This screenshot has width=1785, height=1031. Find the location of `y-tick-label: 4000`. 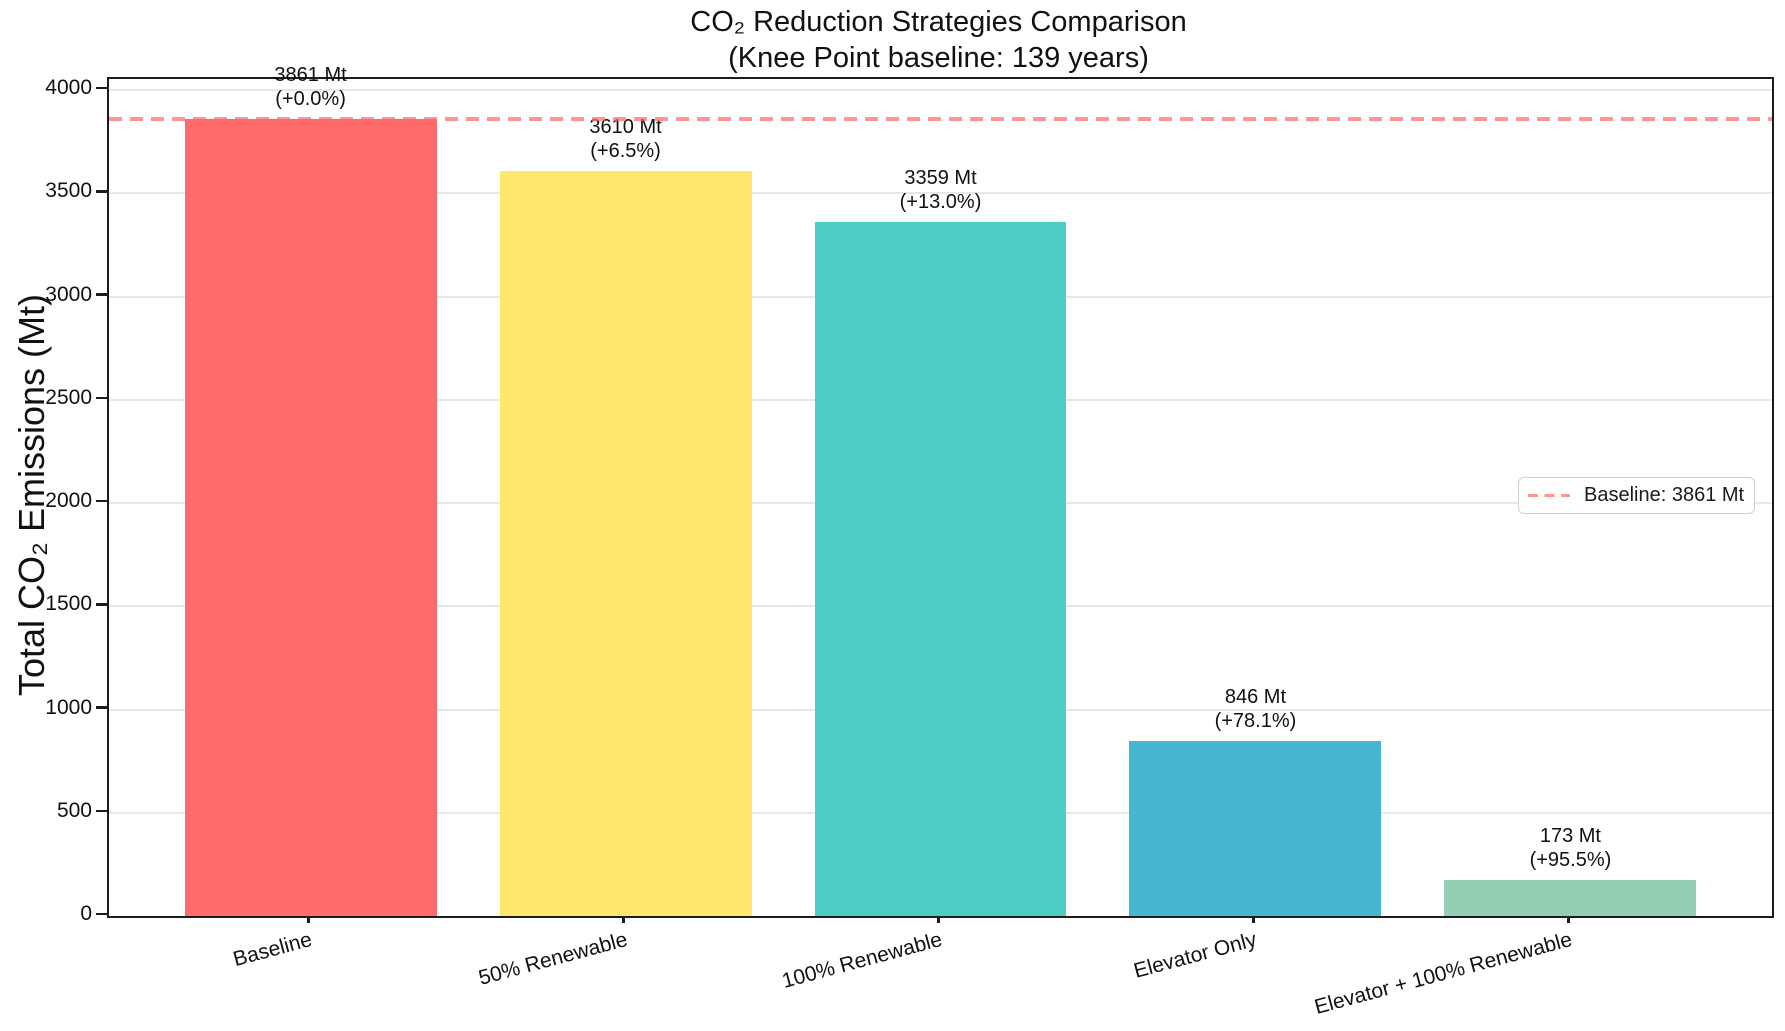

y-tick-label: 4000 is located at coordinates (68, 87).